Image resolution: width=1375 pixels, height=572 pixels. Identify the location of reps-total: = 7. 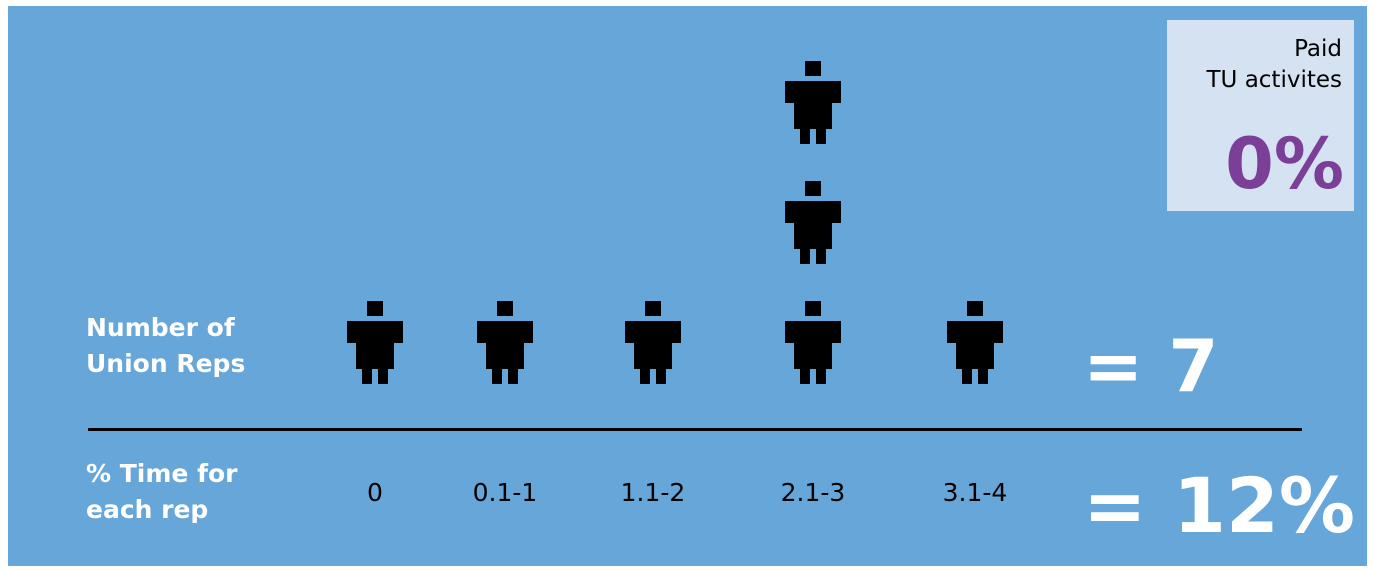
(1151, 366).